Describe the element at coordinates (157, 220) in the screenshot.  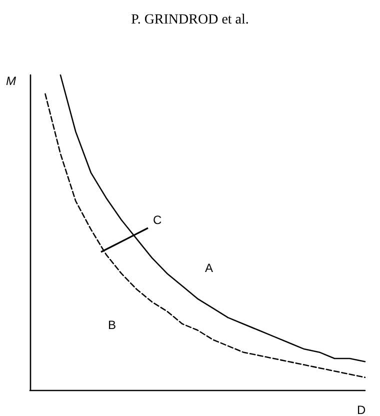
I see `annotation: C` at that location.